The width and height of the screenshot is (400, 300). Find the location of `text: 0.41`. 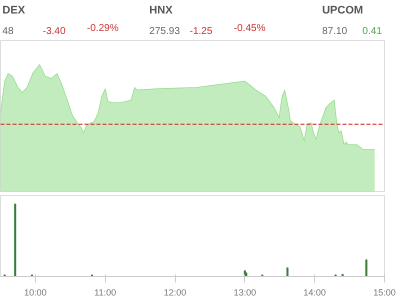

text: 0.41 is located at coordinates (372, 31).